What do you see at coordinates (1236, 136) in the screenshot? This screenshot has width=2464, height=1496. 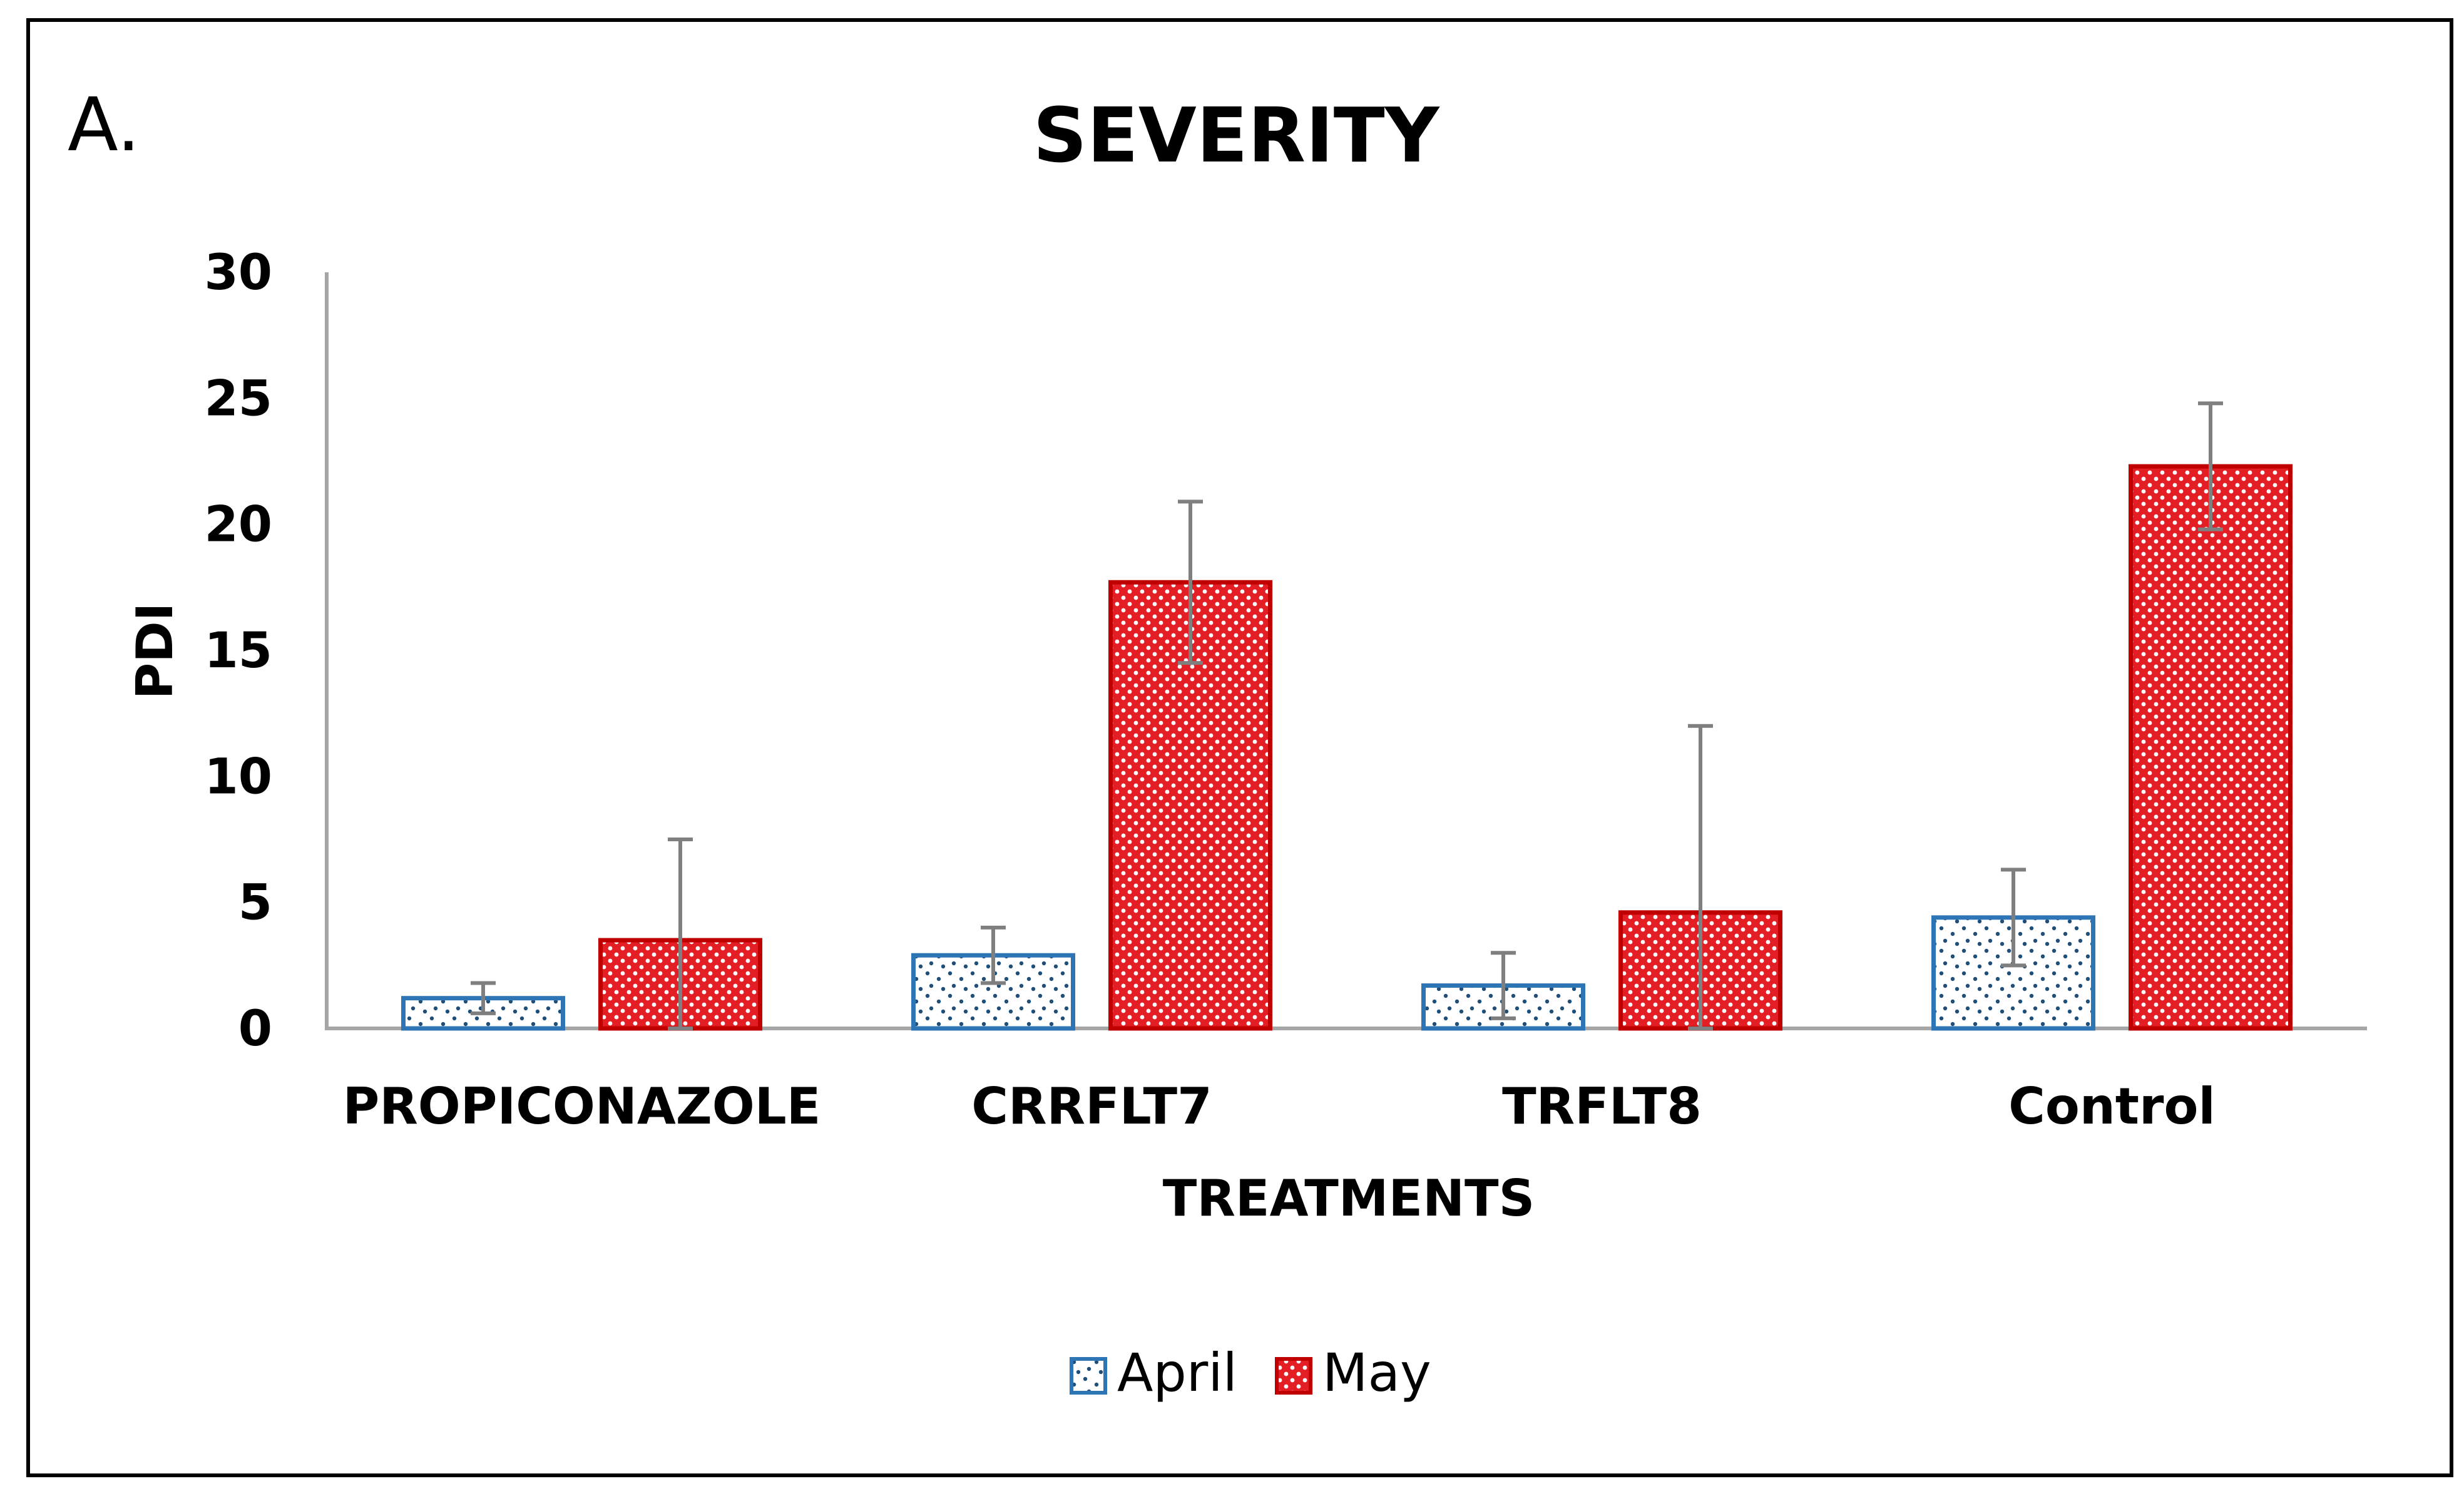 I see `chart-title: SEVERITY` at bounding box center [1236, 136].